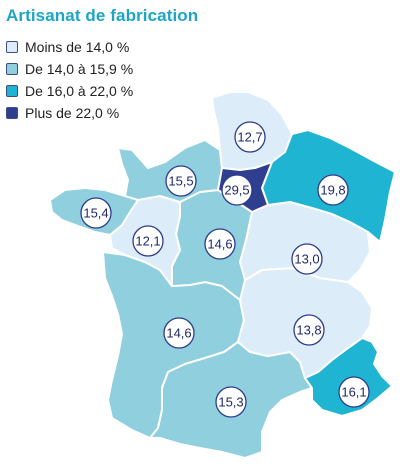  I want to click on legend-label: Moins de 14,0 %, so click(77, 47).